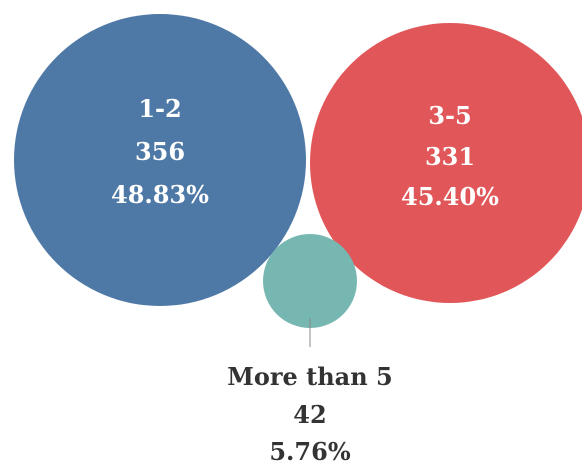 This screenshot has width=582, height=471. I want to click on bubble-1-2-percent-label: 48.83%, so click(160, 194).